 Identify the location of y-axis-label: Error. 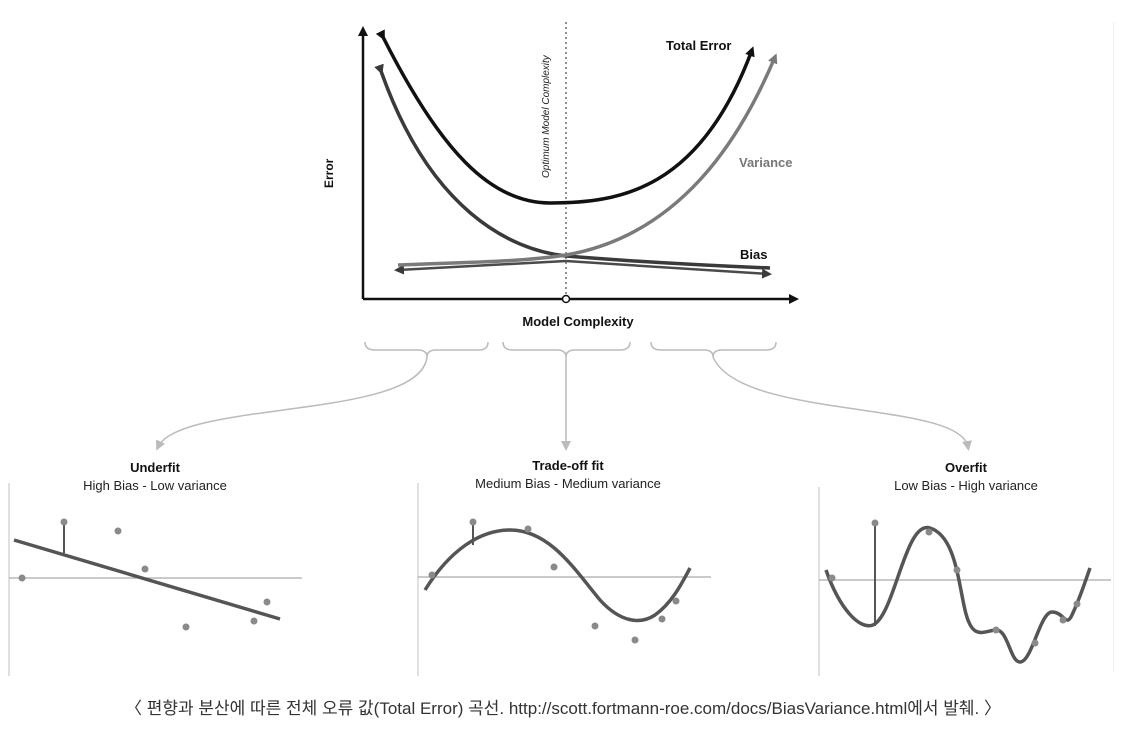
(329, 173).